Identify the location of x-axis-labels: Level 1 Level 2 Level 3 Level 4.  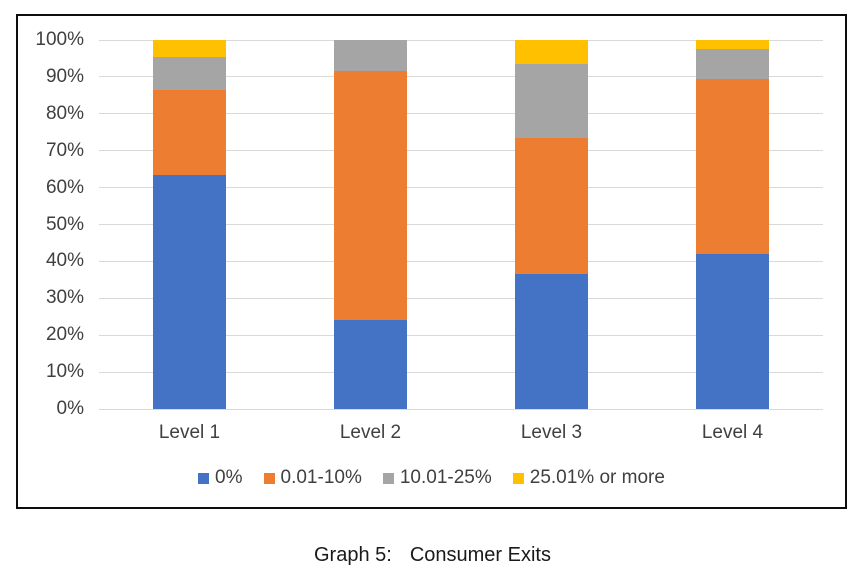
(461, 433).